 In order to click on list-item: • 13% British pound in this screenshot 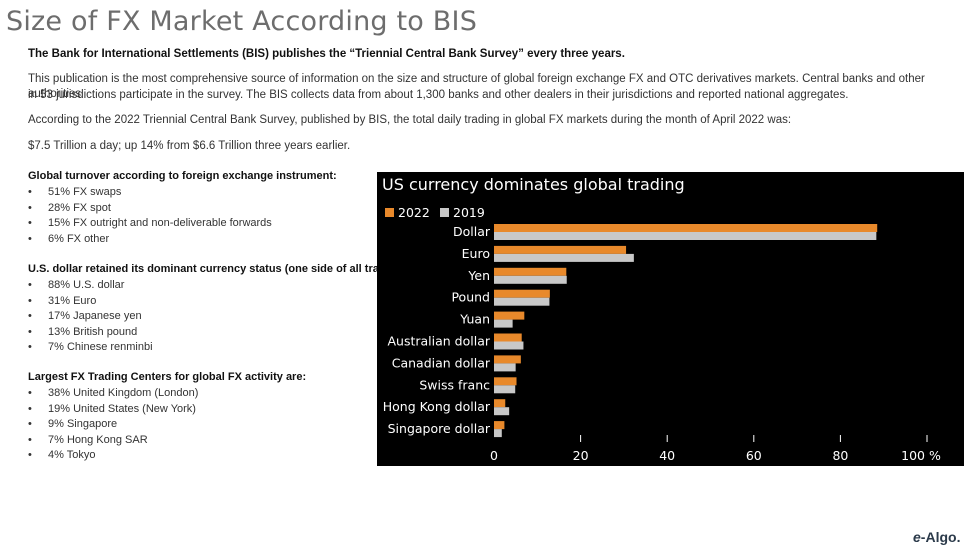, I will do `click(216, 333)`.